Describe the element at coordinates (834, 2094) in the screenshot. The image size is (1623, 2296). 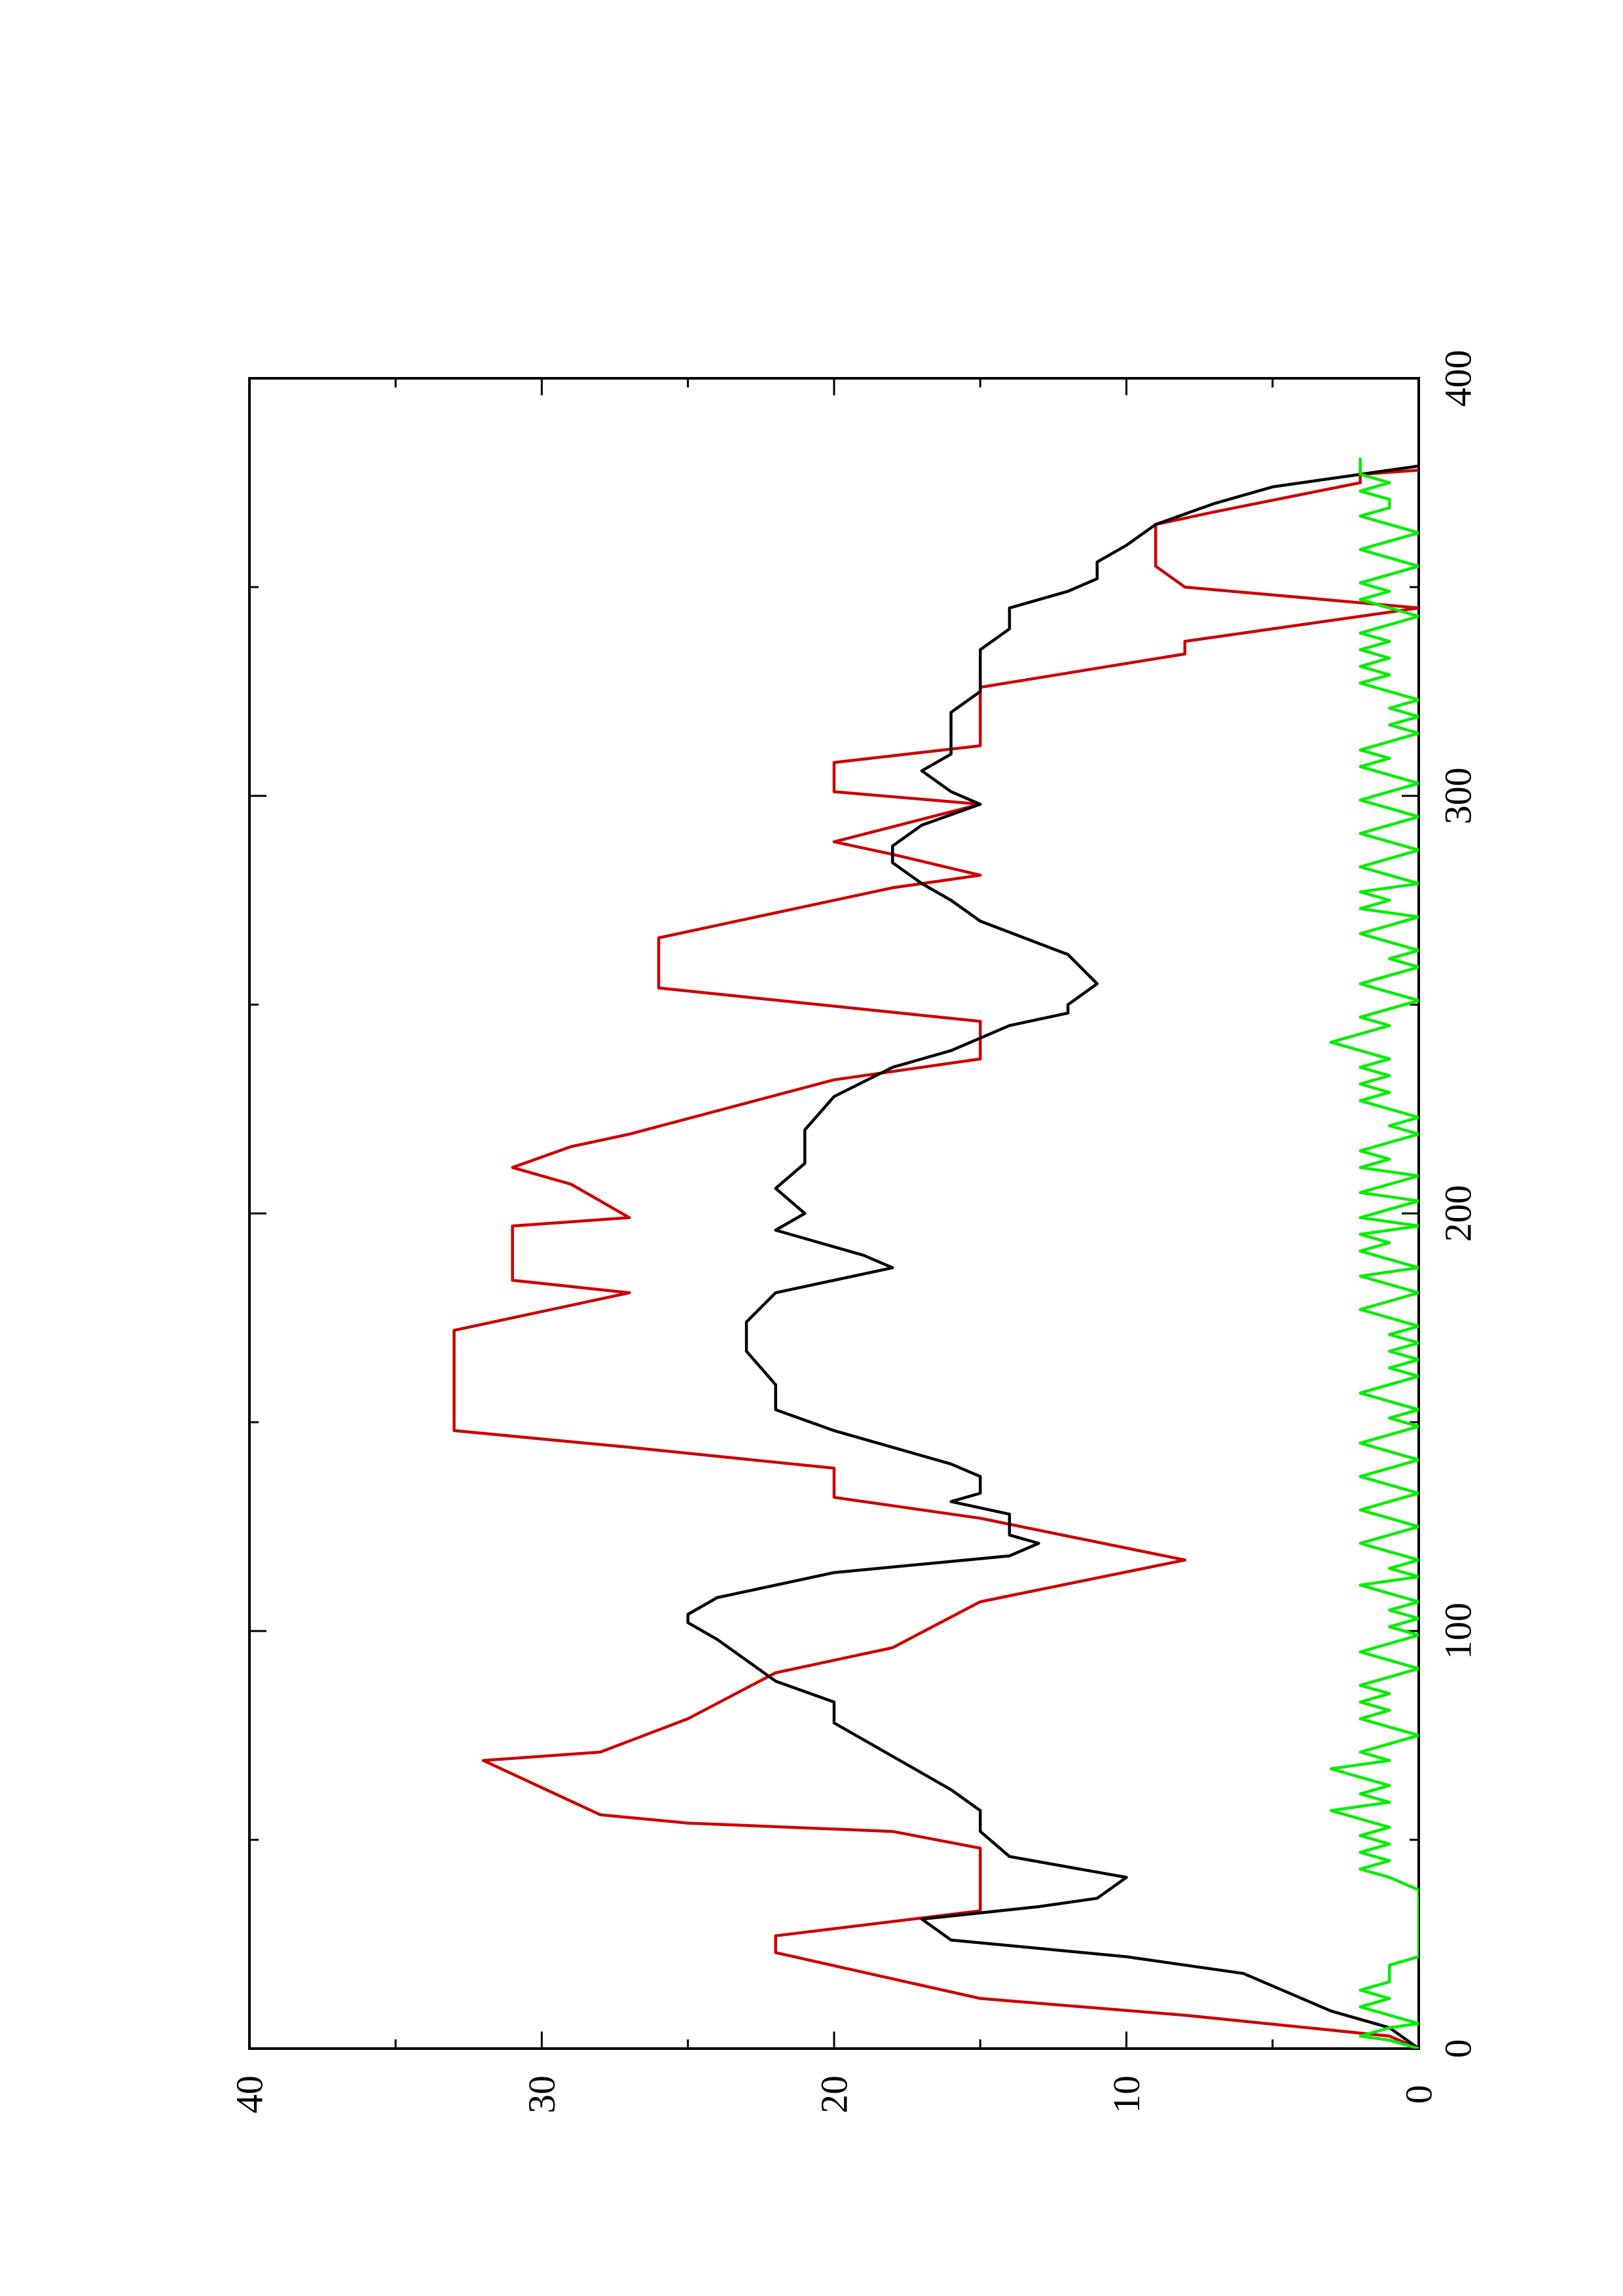
I see `y-tick-label: 20` at that location.